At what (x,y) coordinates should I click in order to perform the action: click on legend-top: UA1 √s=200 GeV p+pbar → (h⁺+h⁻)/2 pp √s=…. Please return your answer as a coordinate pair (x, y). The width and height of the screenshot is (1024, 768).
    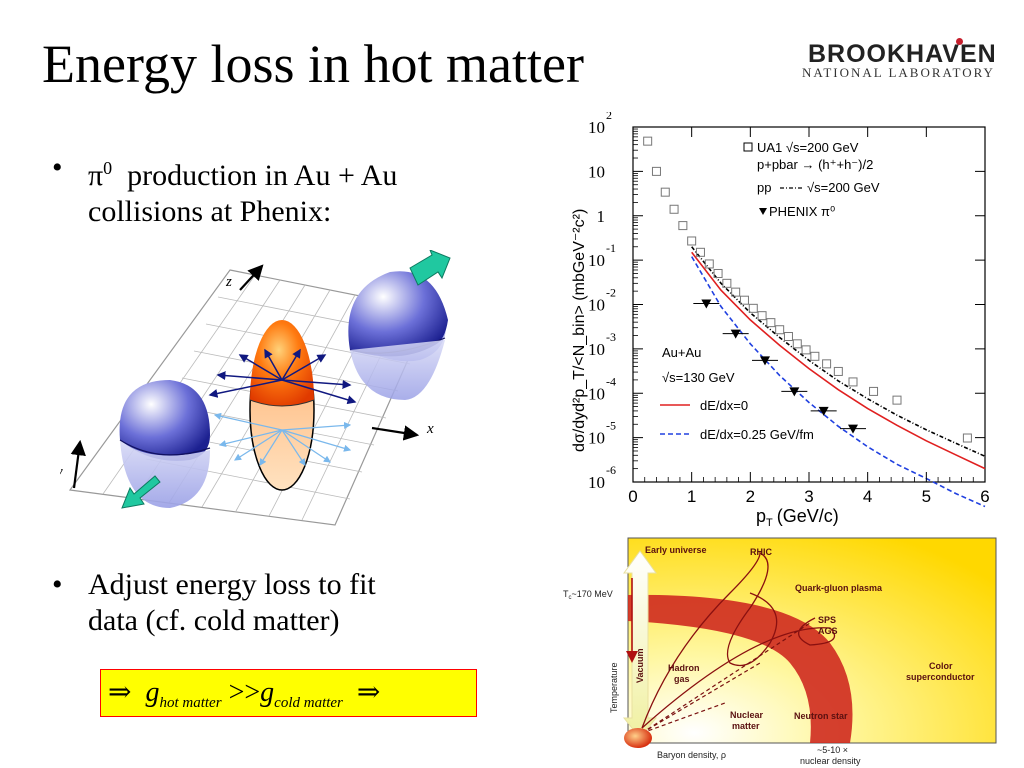
    Looking at the image, I should click on (811, 179).